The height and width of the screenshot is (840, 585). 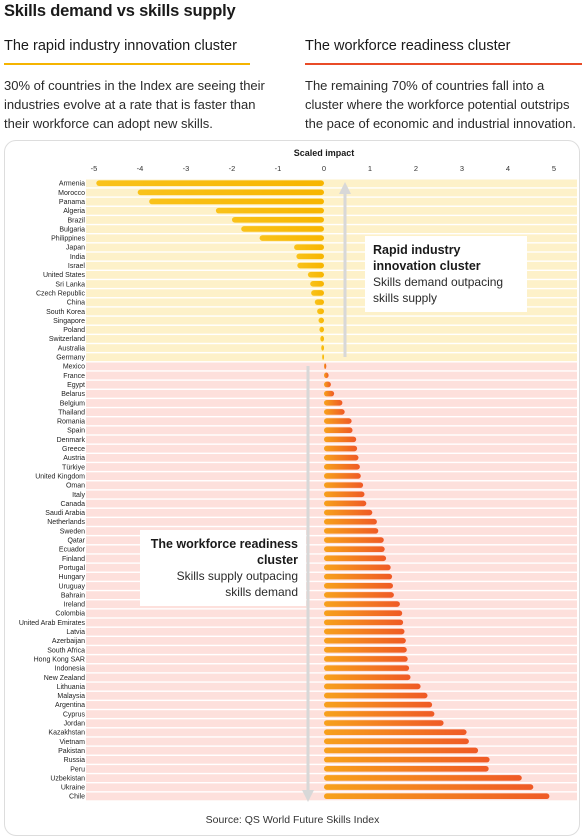 What do you see at coordinates (224, 552) in the screenshot?
I see `workforce-cluster-annotation-title: The workforce readiness cluster` at bounding box center [224, 552].